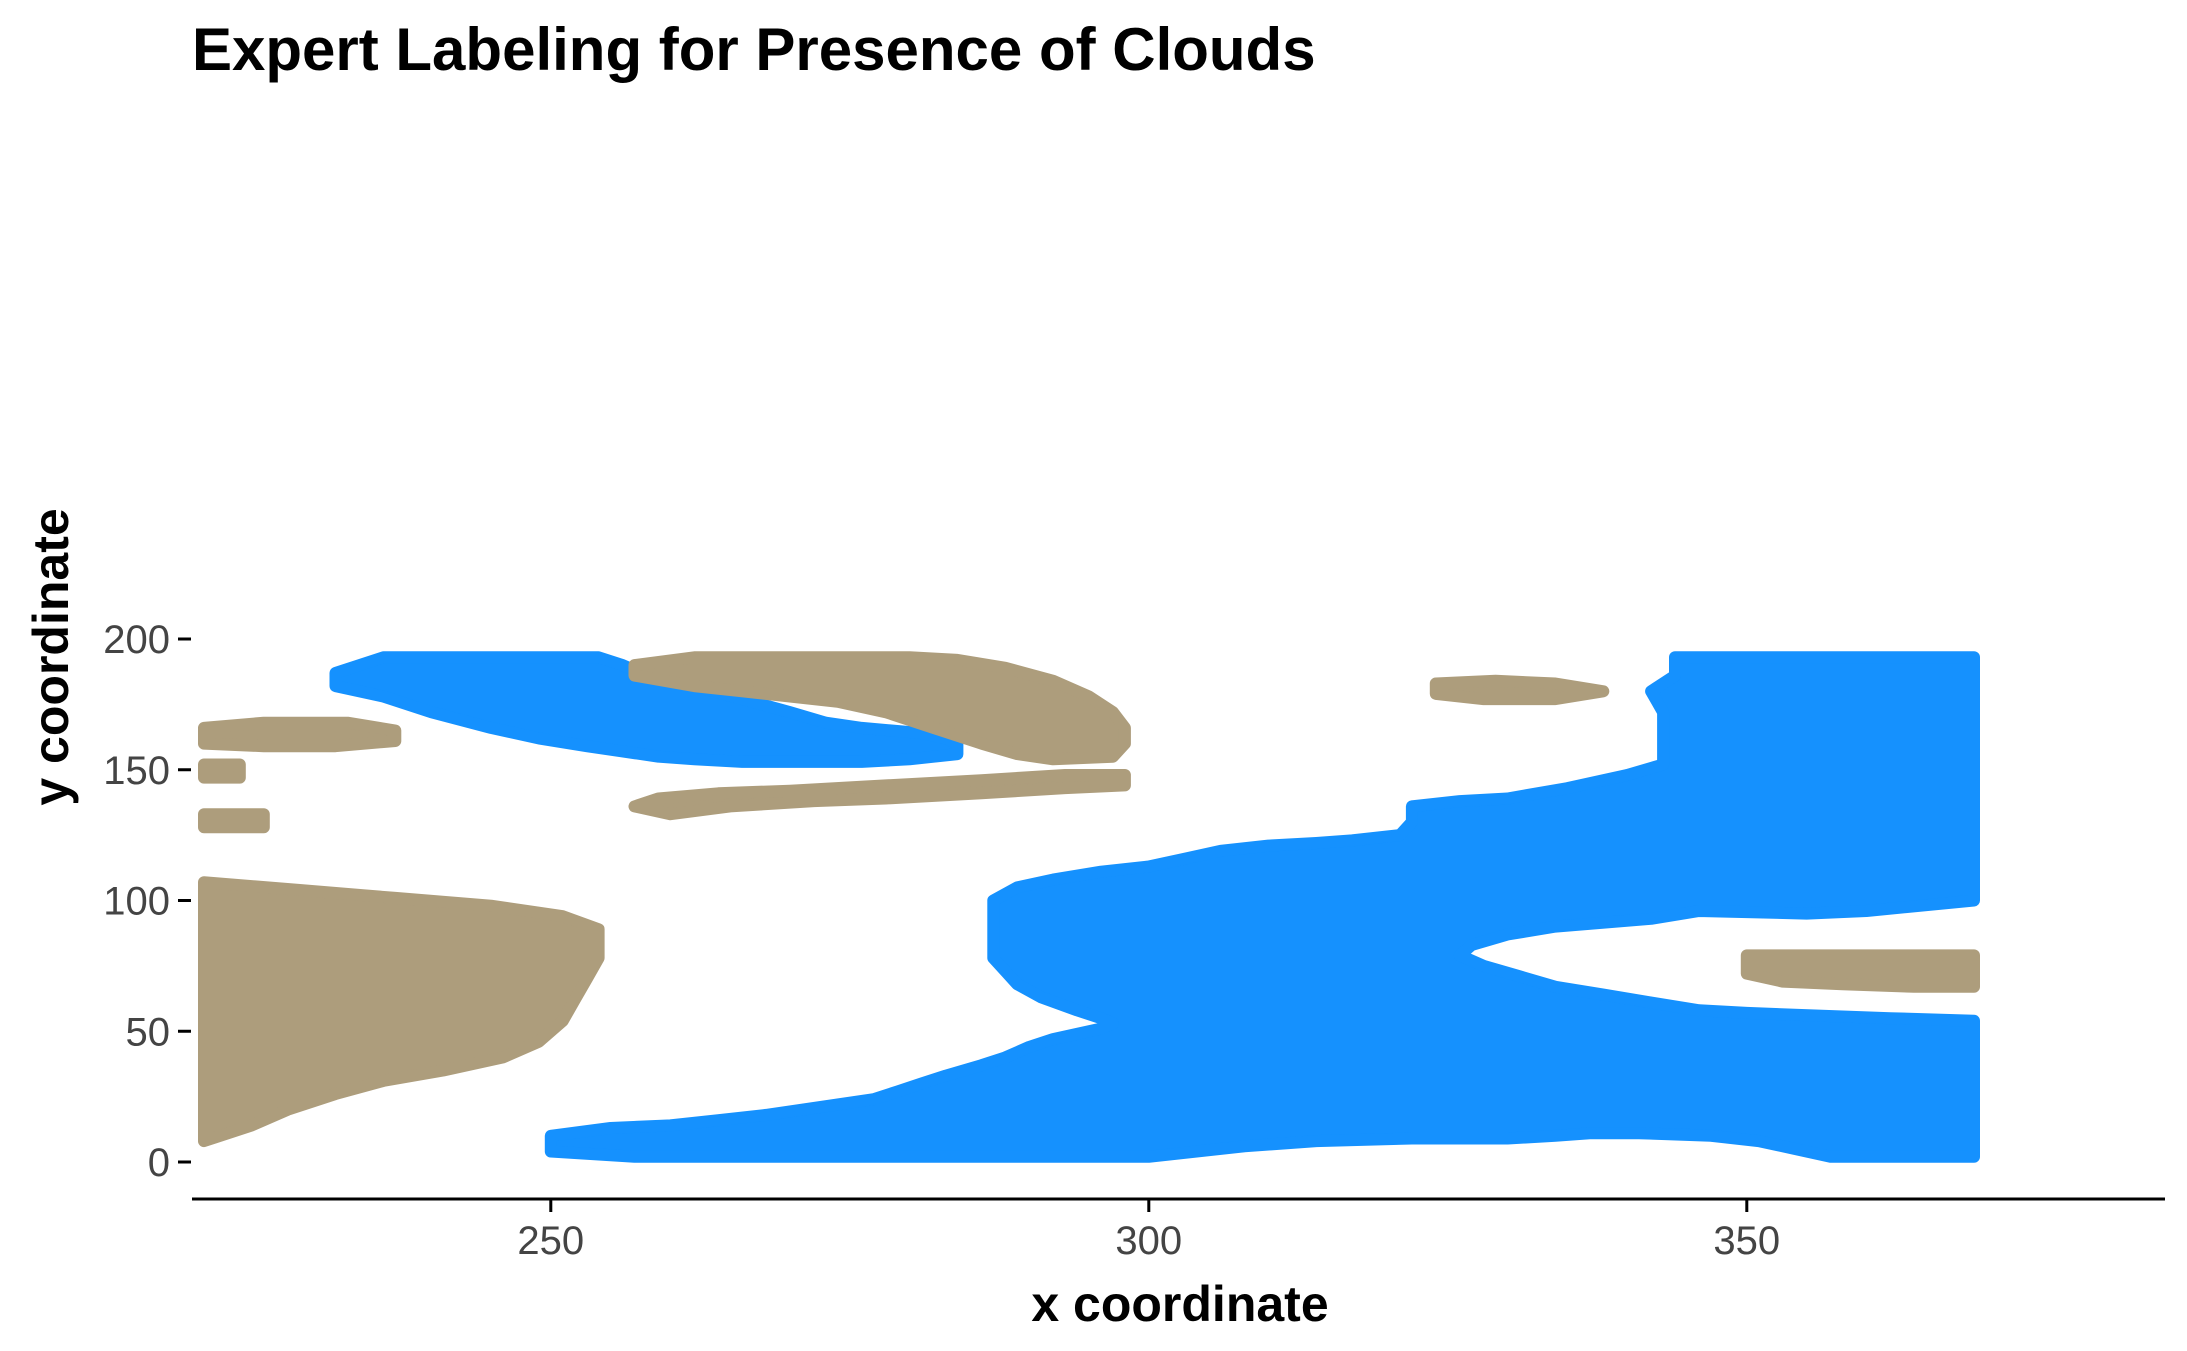 The height and width of the screenshot is (1351, 2187). What do you see at coordinates (159, 1163) in the screenshot?
I see `y-tick-label: 0` at bounding box center [159, 1163].